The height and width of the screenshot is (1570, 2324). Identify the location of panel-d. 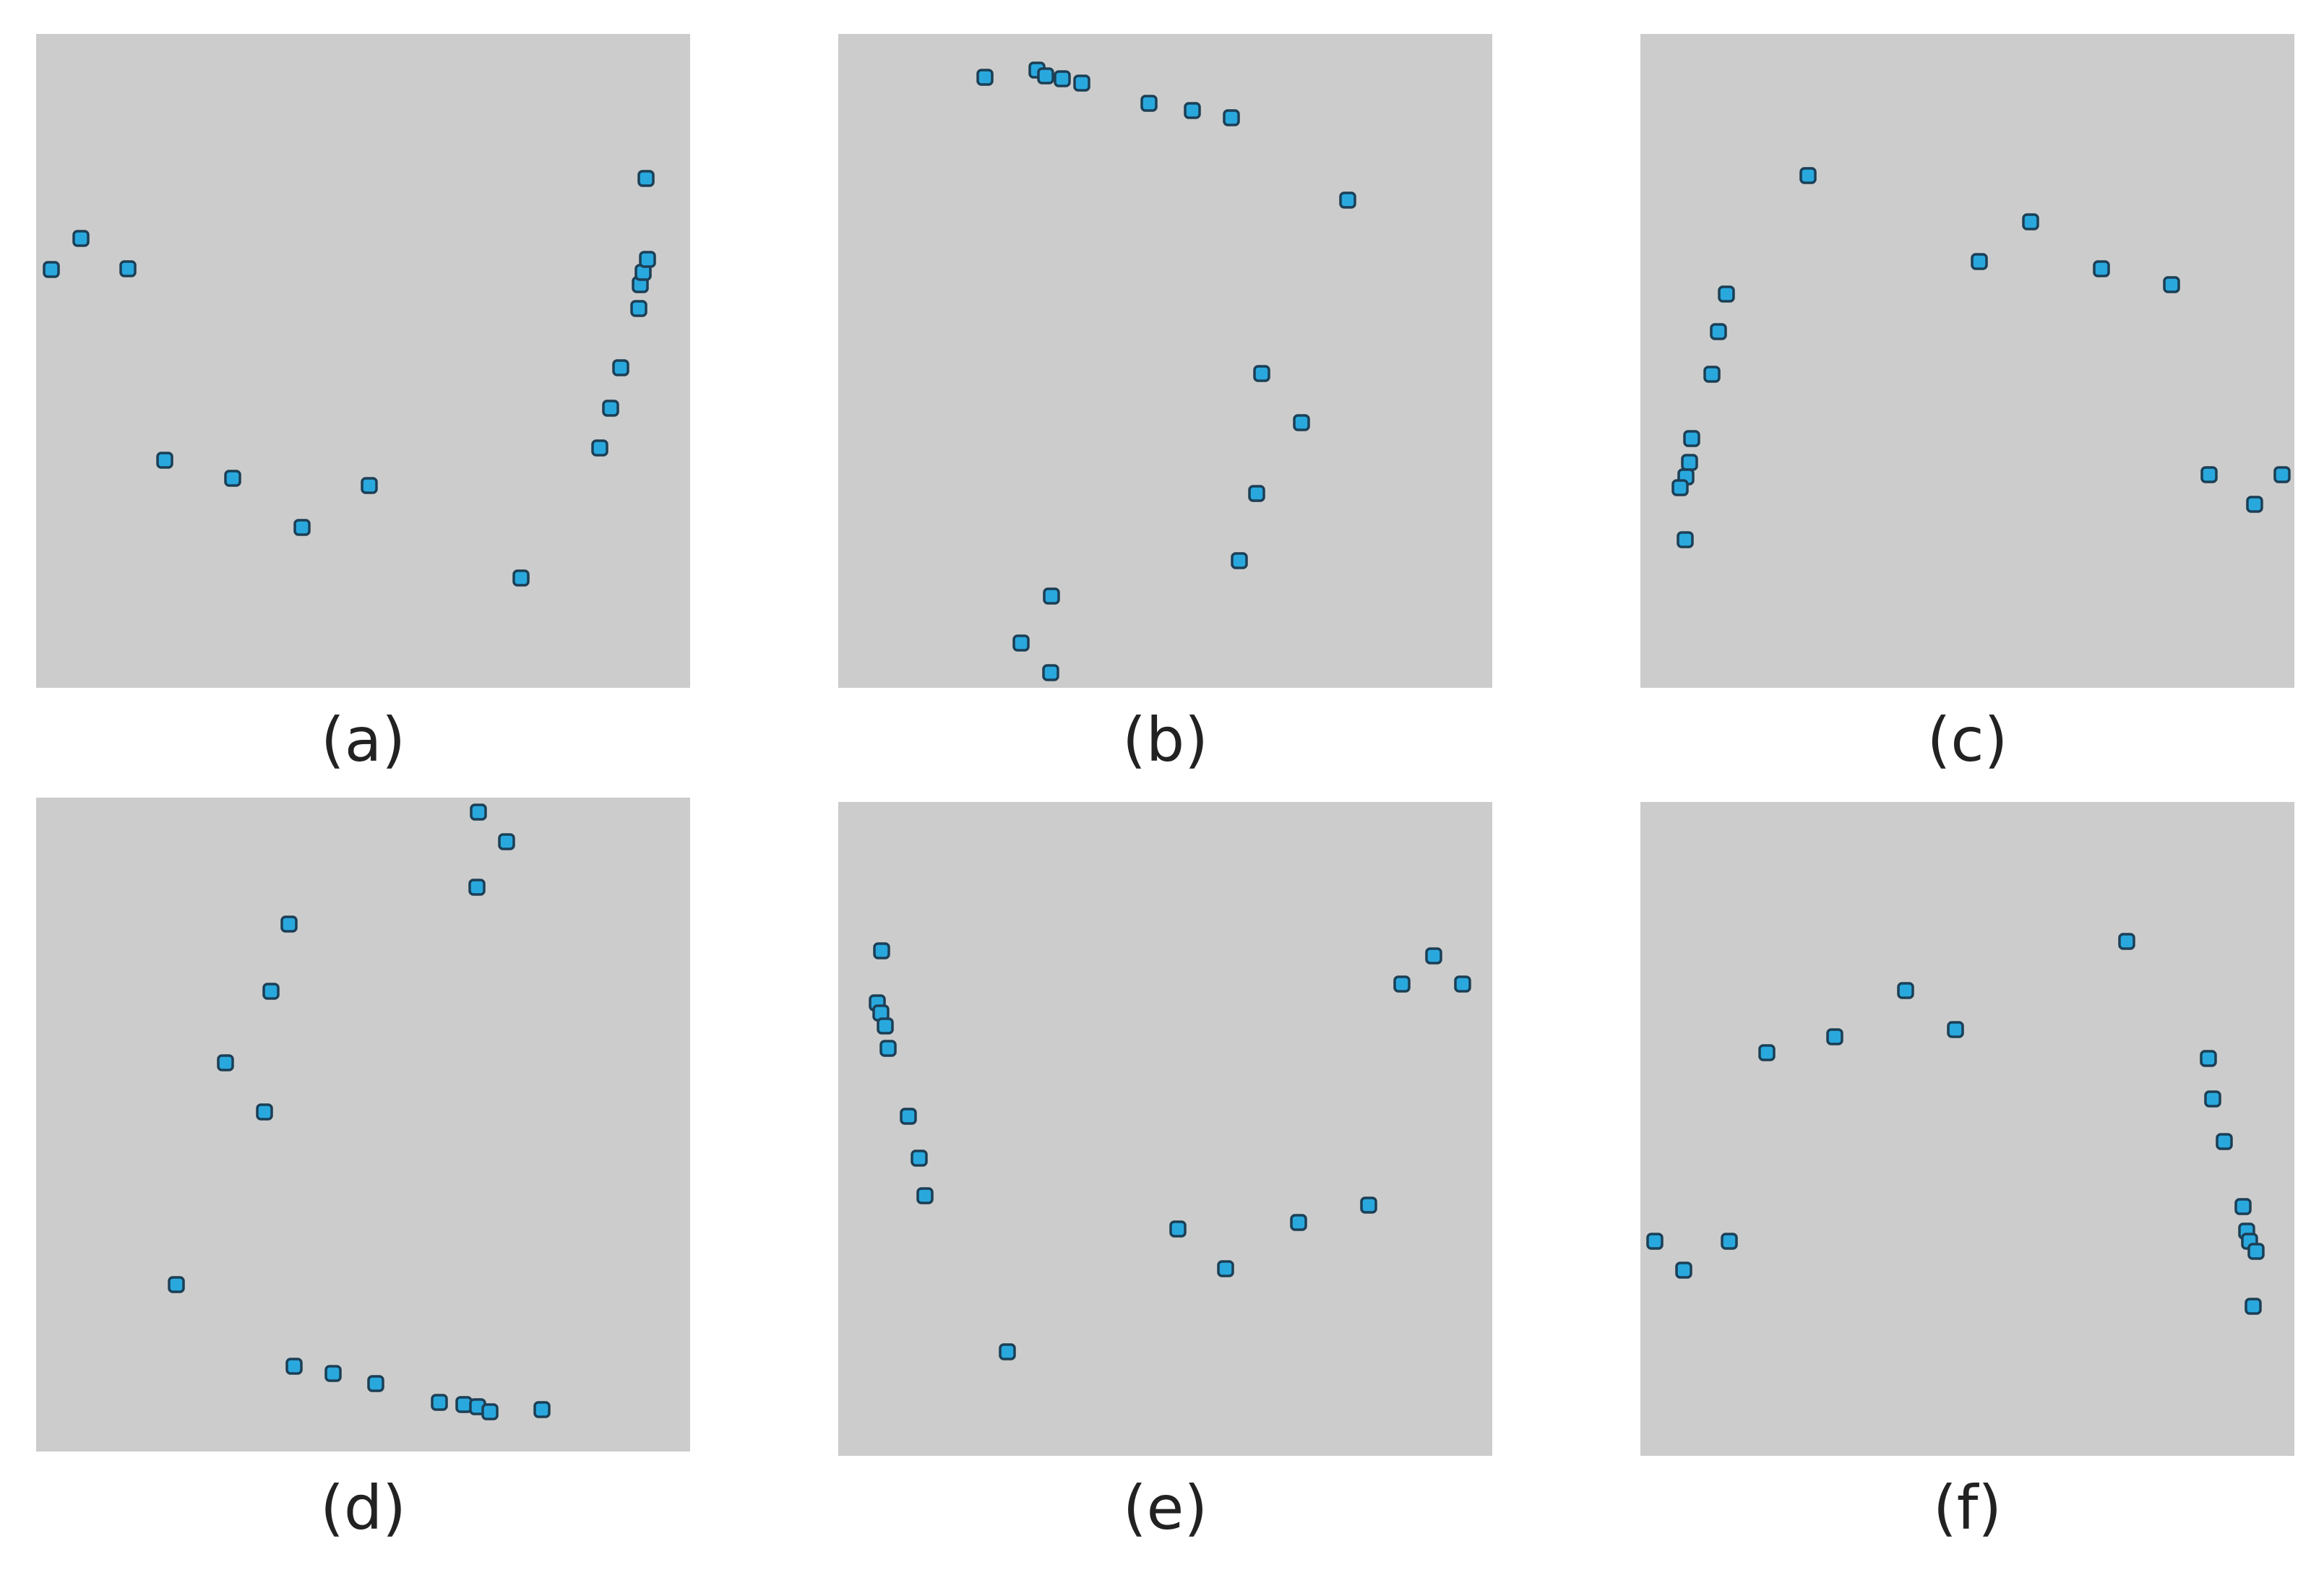
(363, 1125).